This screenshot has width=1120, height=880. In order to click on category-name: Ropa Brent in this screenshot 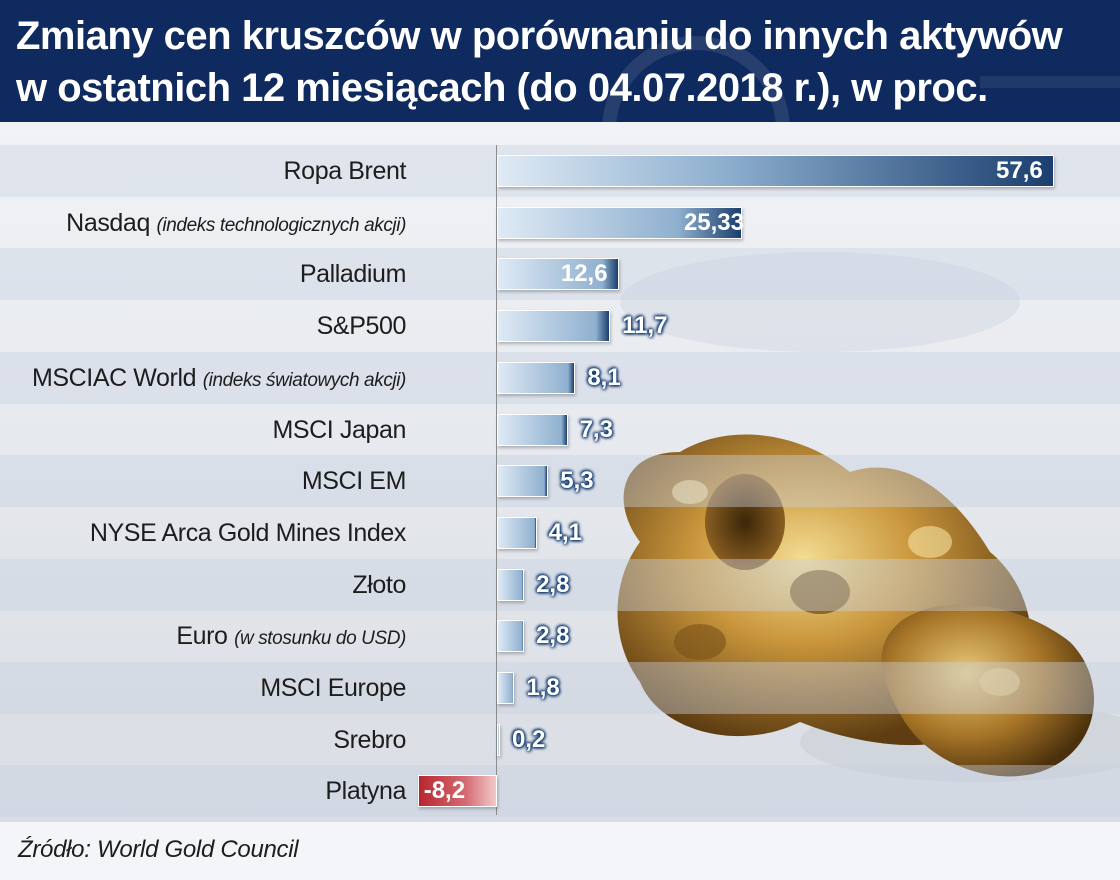, I will do `click(345, 171)`.